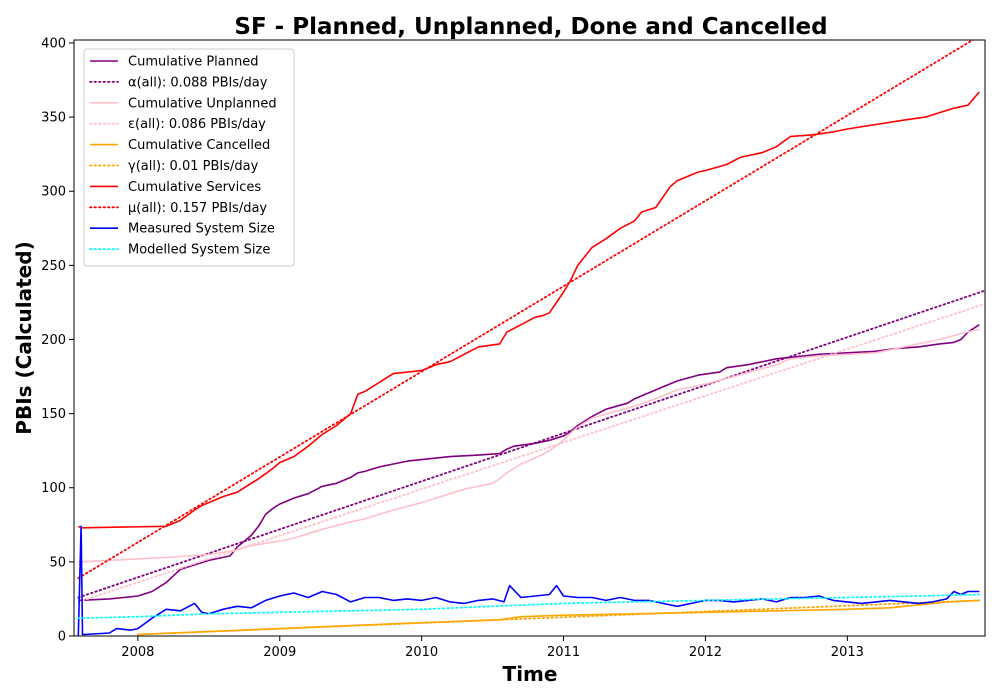  What do you see at coordinates (492, 648) in the screenshot?
I see `x-axis: 2008 2009 2010 2011 2012 2013` at bounding box center [492, 648].